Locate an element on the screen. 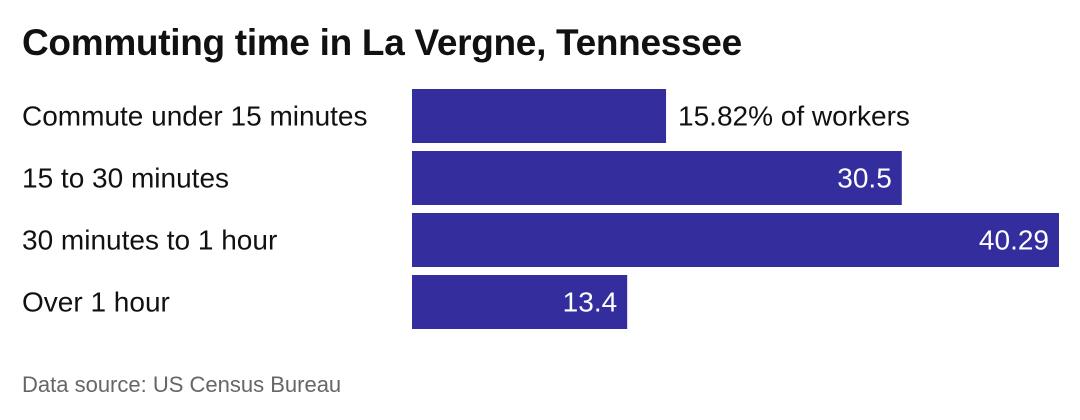 The image size is (1080, 420). source-note: Data source: US Census Bureau is located at coordinates (182, 384).